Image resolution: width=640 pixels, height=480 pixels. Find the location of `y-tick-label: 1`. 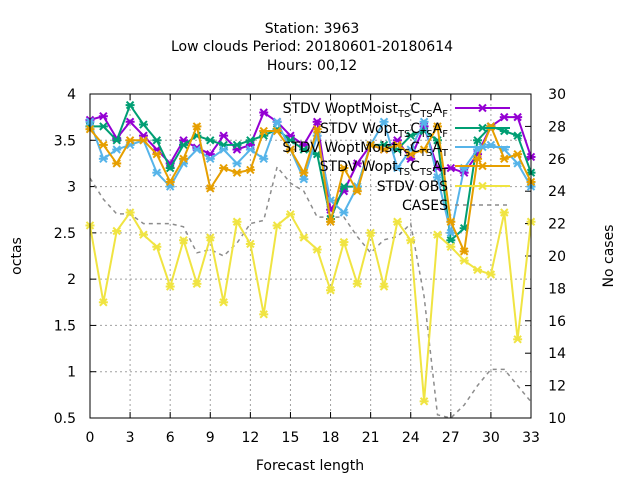

y-tick-label: 1 is located at coordinates (71, 373).